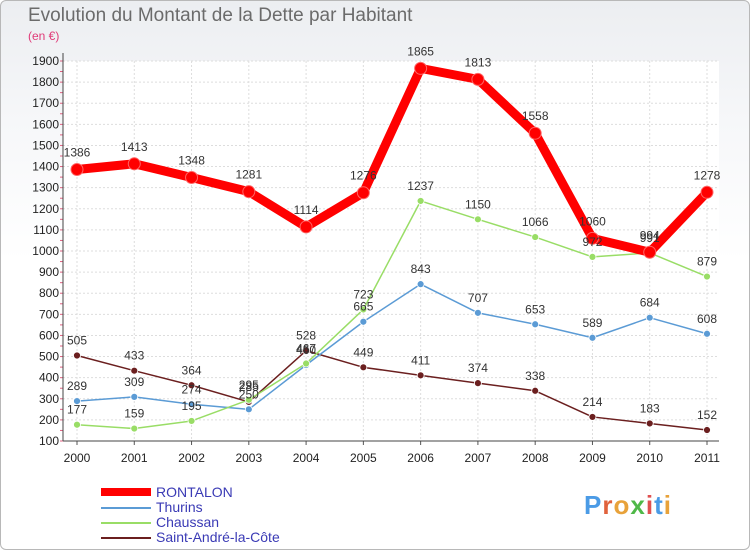 The image size is (750, 550). I want to click on logo-letter: r, so click(608, 505).